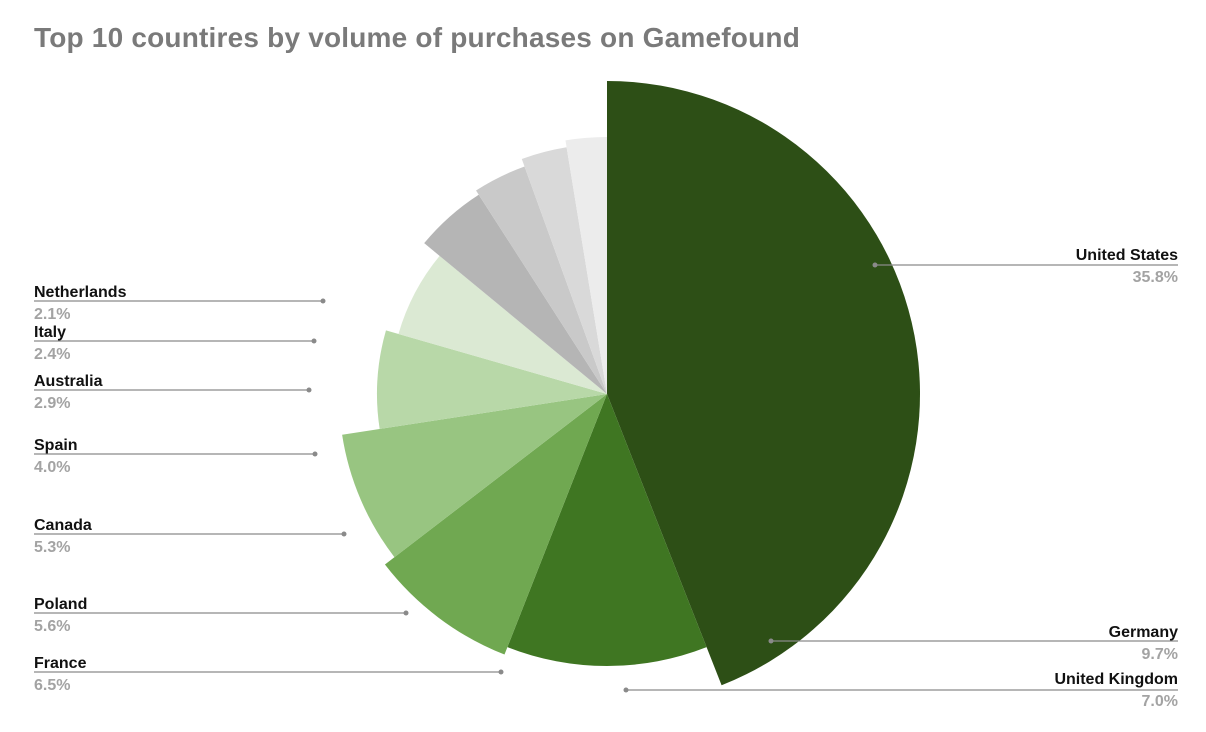  Describe the element at coordinates (56, 445) in the screenshot. I see `slice-label: Spain` at that location.